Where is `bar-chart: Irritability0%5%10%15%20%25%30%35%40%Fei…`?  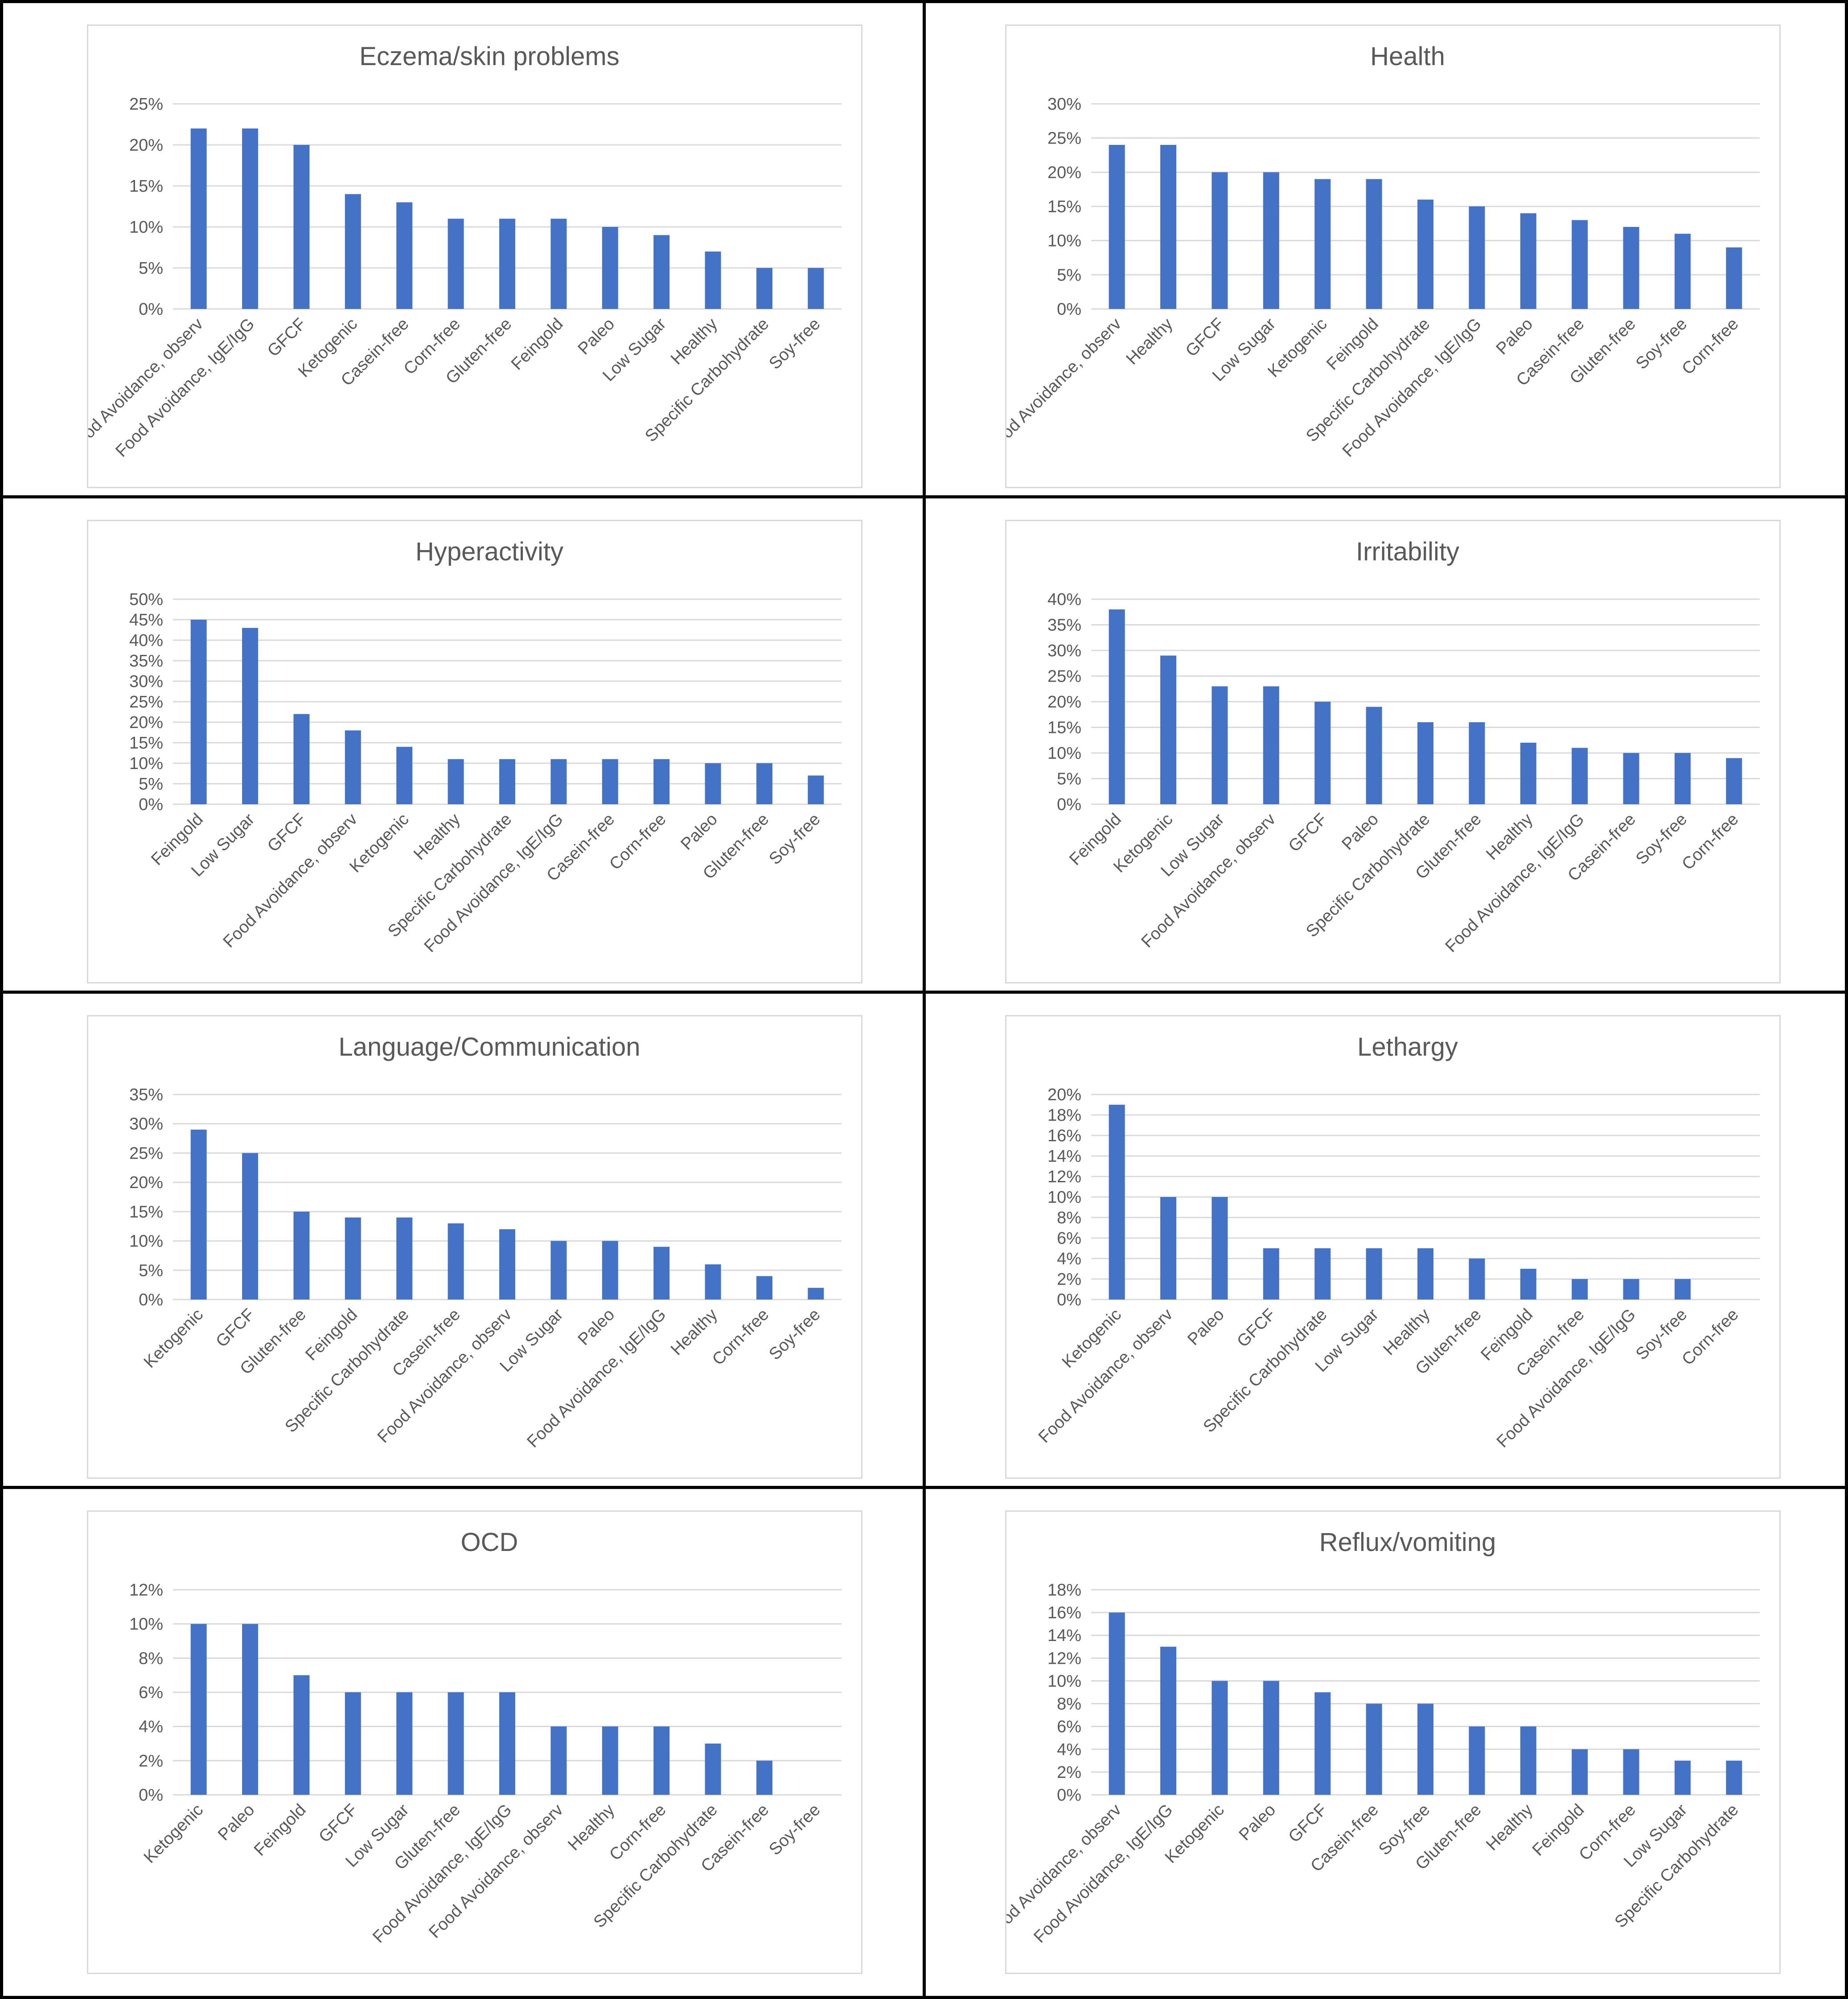
bar-chart: Irritability0%5%10%15%20%25%30%35%40%Fei… is located at coordinates (1403, 746).